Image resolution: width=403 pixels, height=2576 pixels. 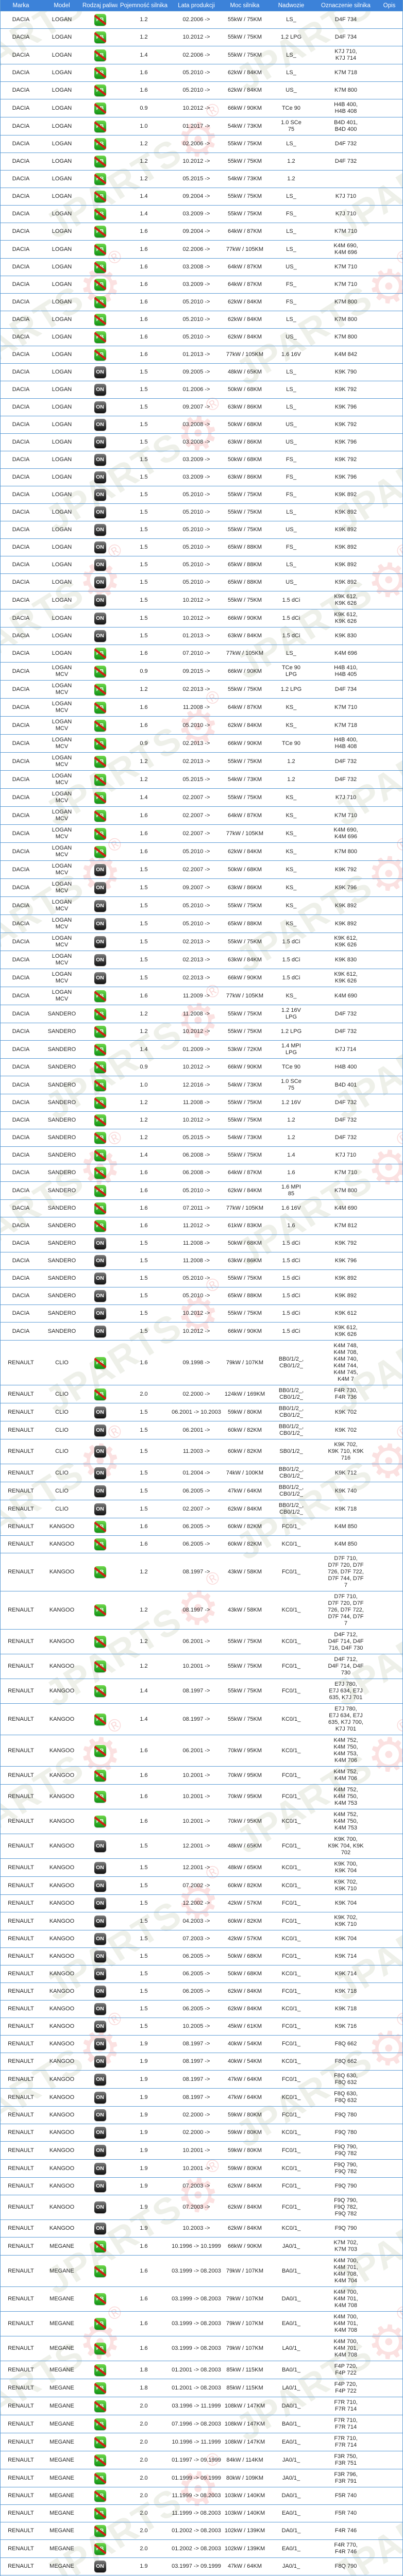 I want to click on moc-silnika-cell: 55kW / 75KM, so click(x=245, y=144).